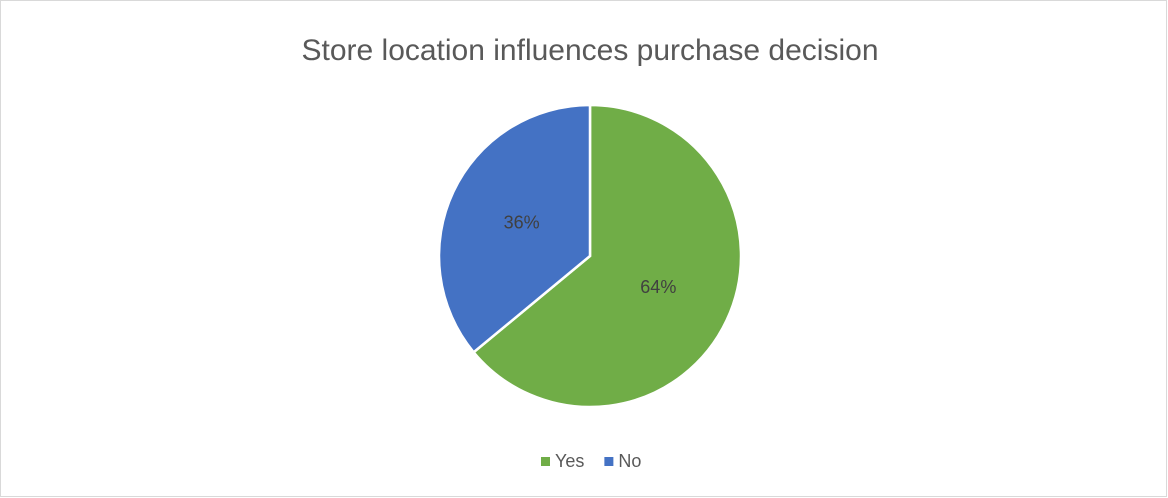 The width and height of the screenshot is (1168, 498). I want to click on legend-label: No, so click(629, 461).